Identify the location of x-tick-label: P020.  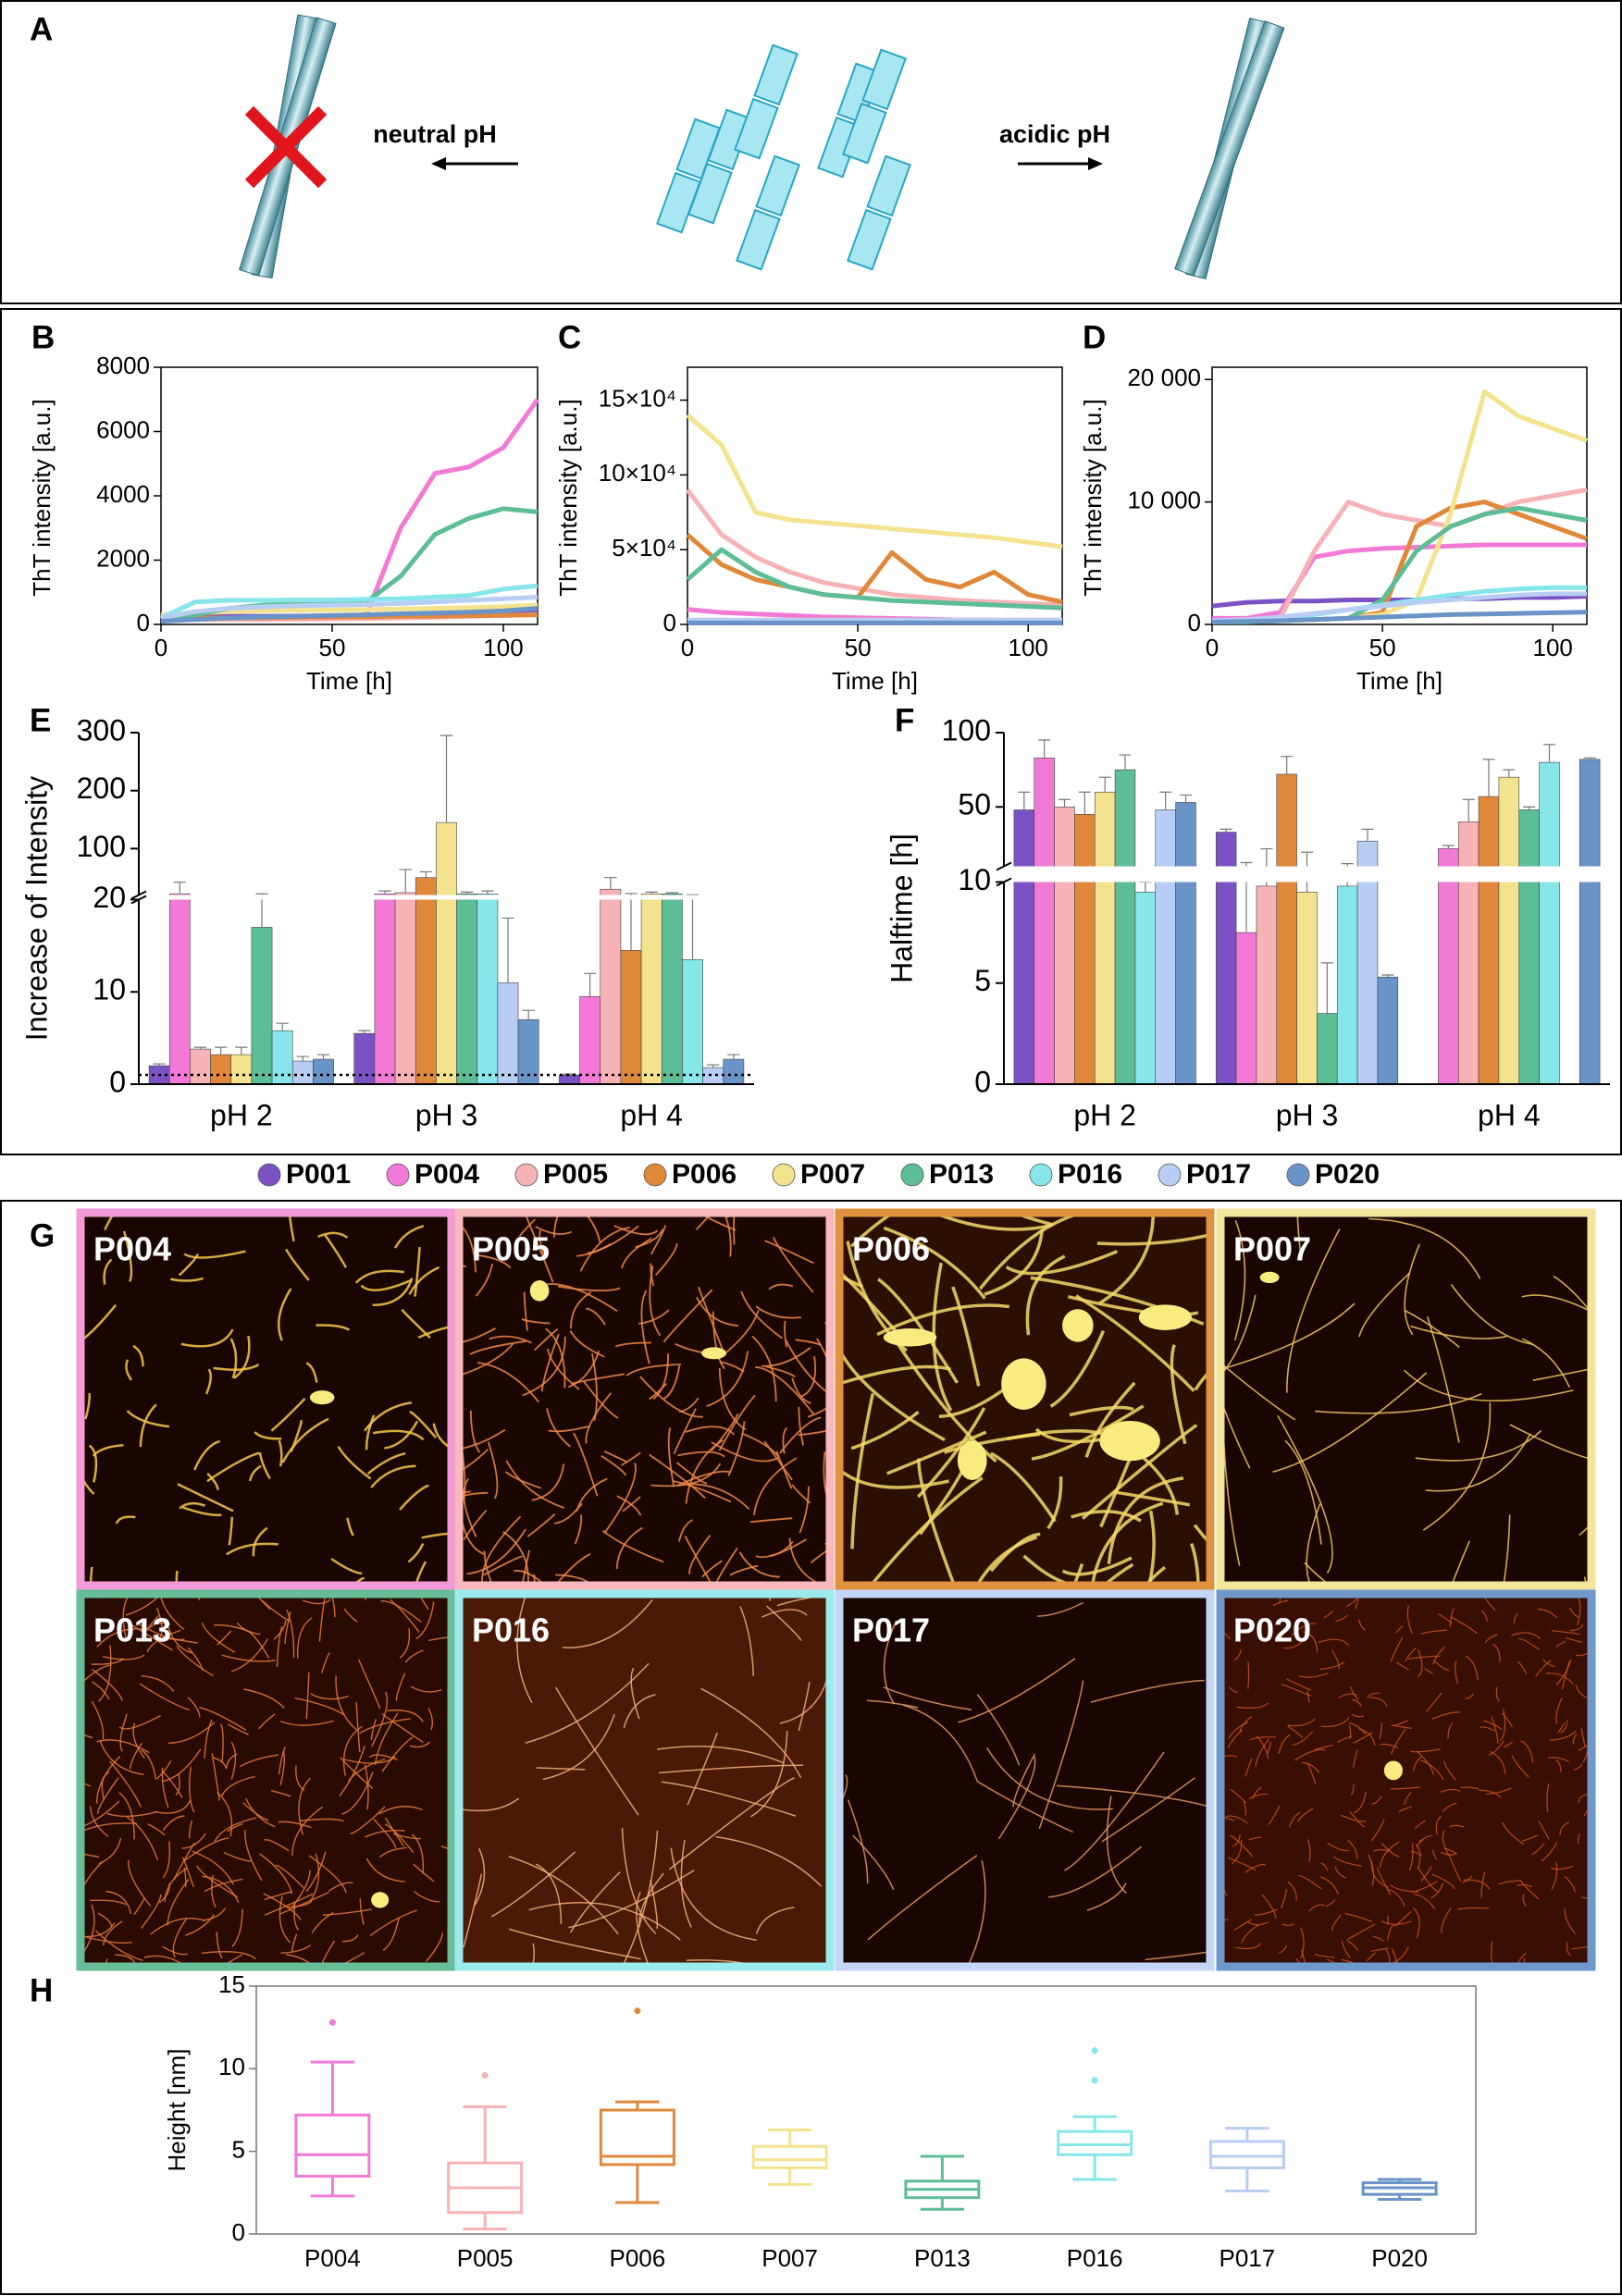
(1399, 2258).